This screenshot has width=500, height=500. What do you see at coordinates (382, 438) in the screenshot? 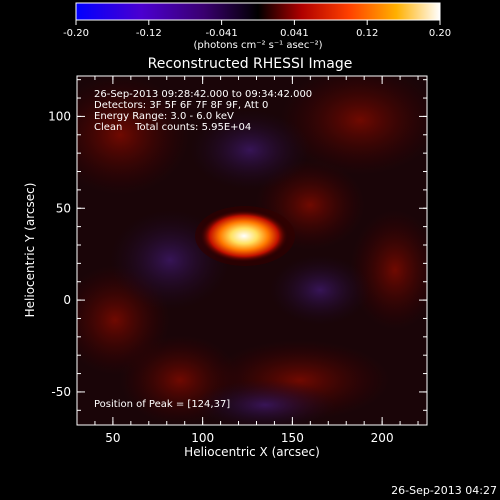
I see `x-tick-label: 200` at bounding box center [382, 438].